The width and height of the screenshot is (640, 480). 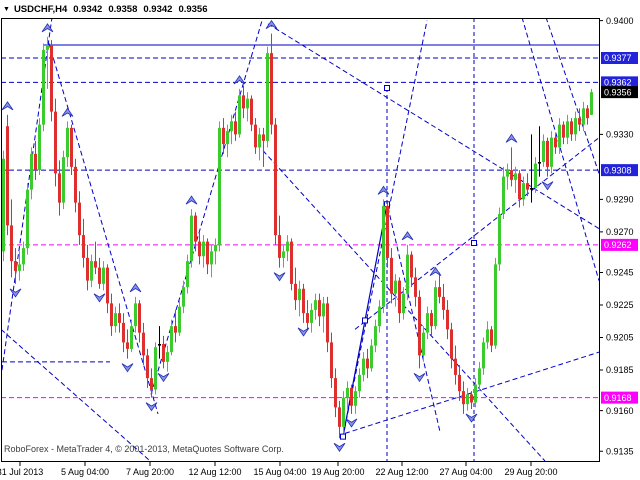 I want to click on price-axis-label: 0.9185, so click(x=620, y=370).